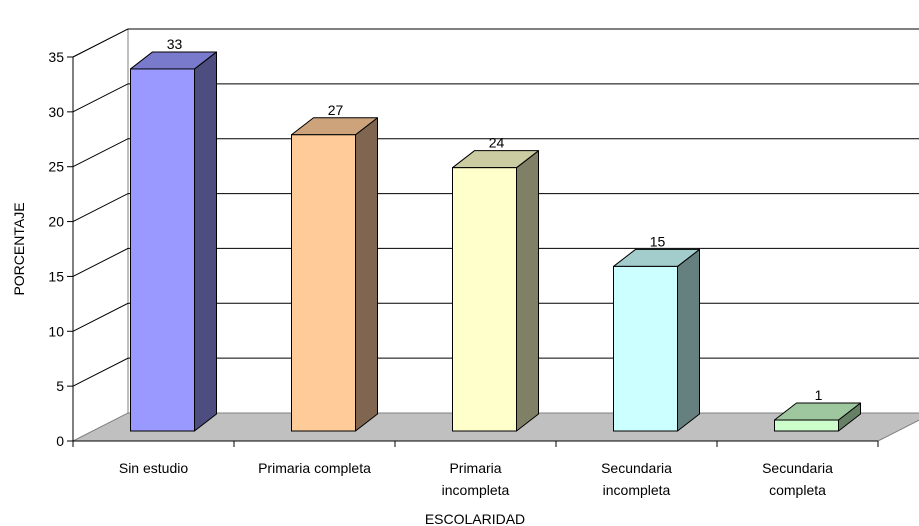 The image size is (919, 526). Describe the element at coordinates (60, 441) in the screenshot. I see `y-tick-label: 0` at that location.